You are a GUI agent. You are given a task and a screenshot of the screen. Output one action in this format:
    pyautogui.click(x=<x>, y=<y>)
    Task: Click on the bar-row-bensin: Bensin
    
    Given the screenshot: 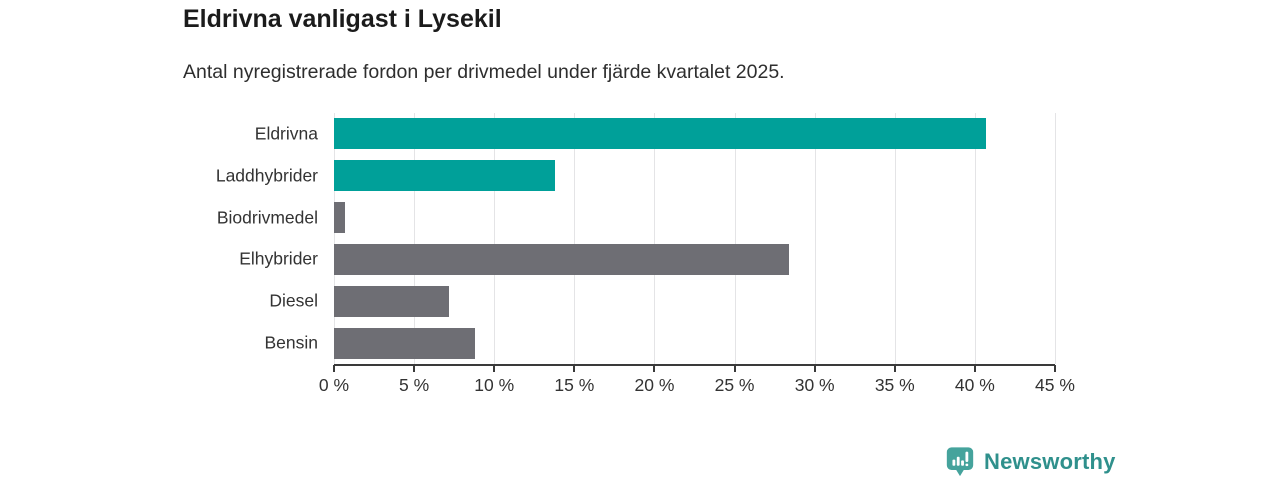 What is the action you would take?
    pyautogui.click(x=659, y=343)
    